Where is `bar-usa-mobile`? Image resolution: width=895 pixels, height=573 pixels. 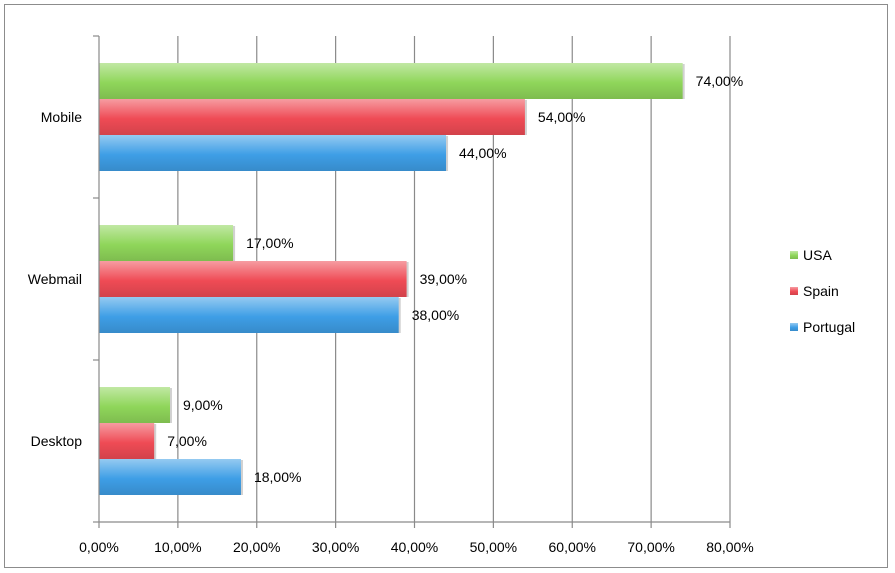
bar-usa-mobile is located at coordinates (391, 81).